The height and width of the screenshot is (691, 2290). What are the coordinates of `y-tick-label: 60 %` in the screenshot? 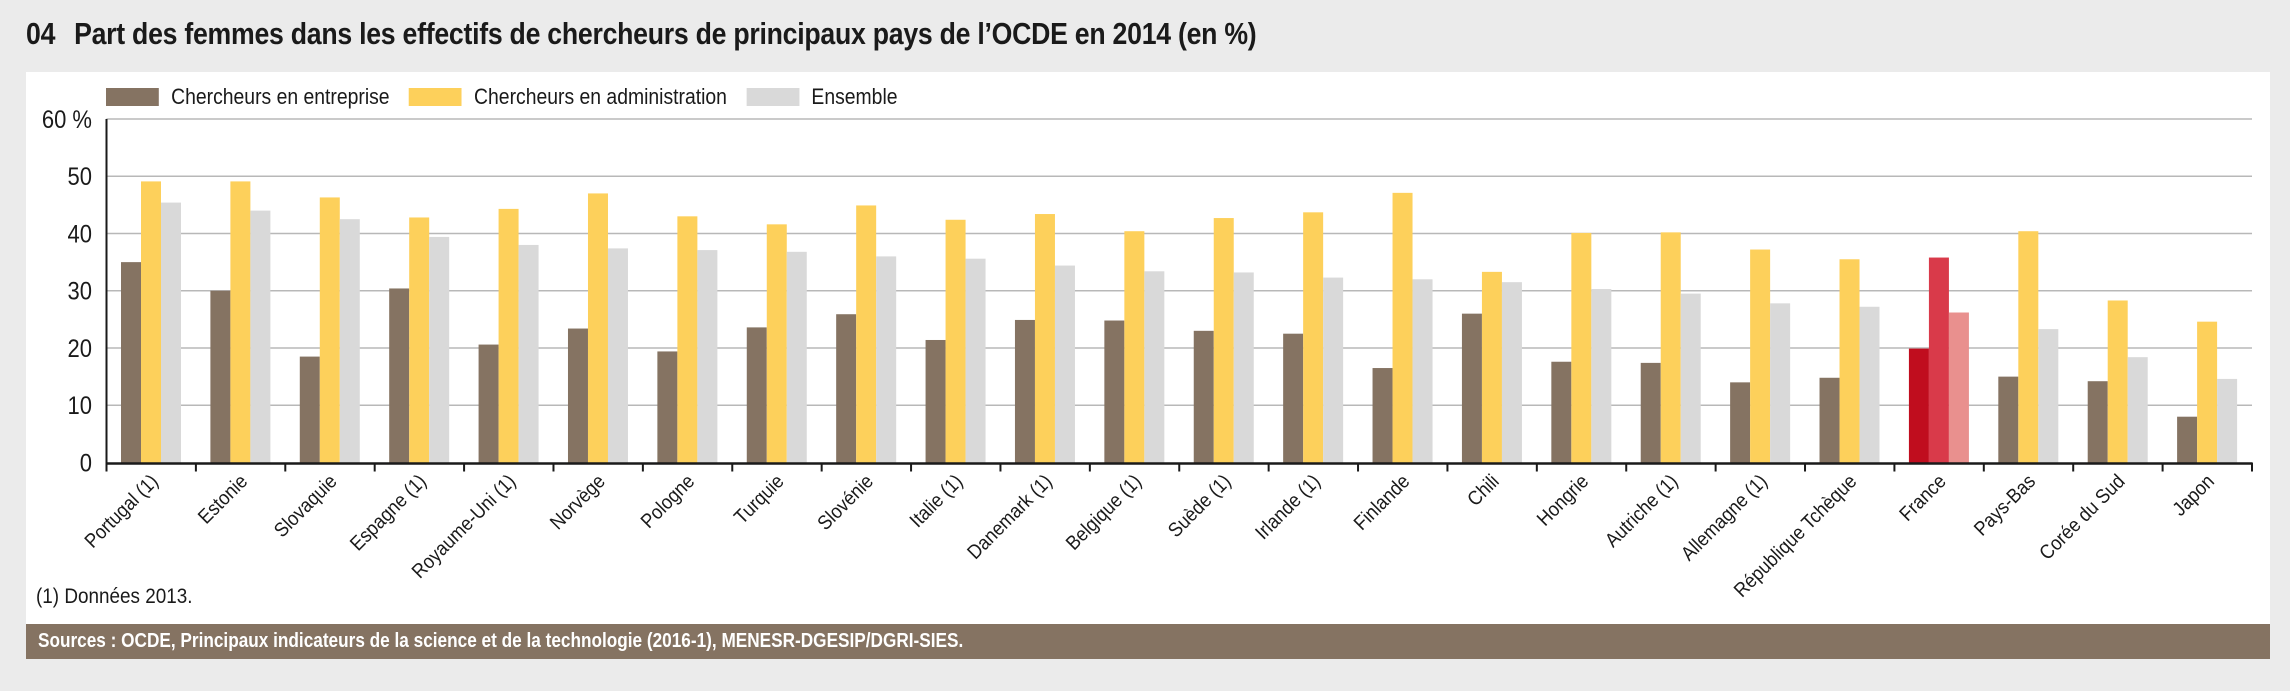 It's located at (67, 120).